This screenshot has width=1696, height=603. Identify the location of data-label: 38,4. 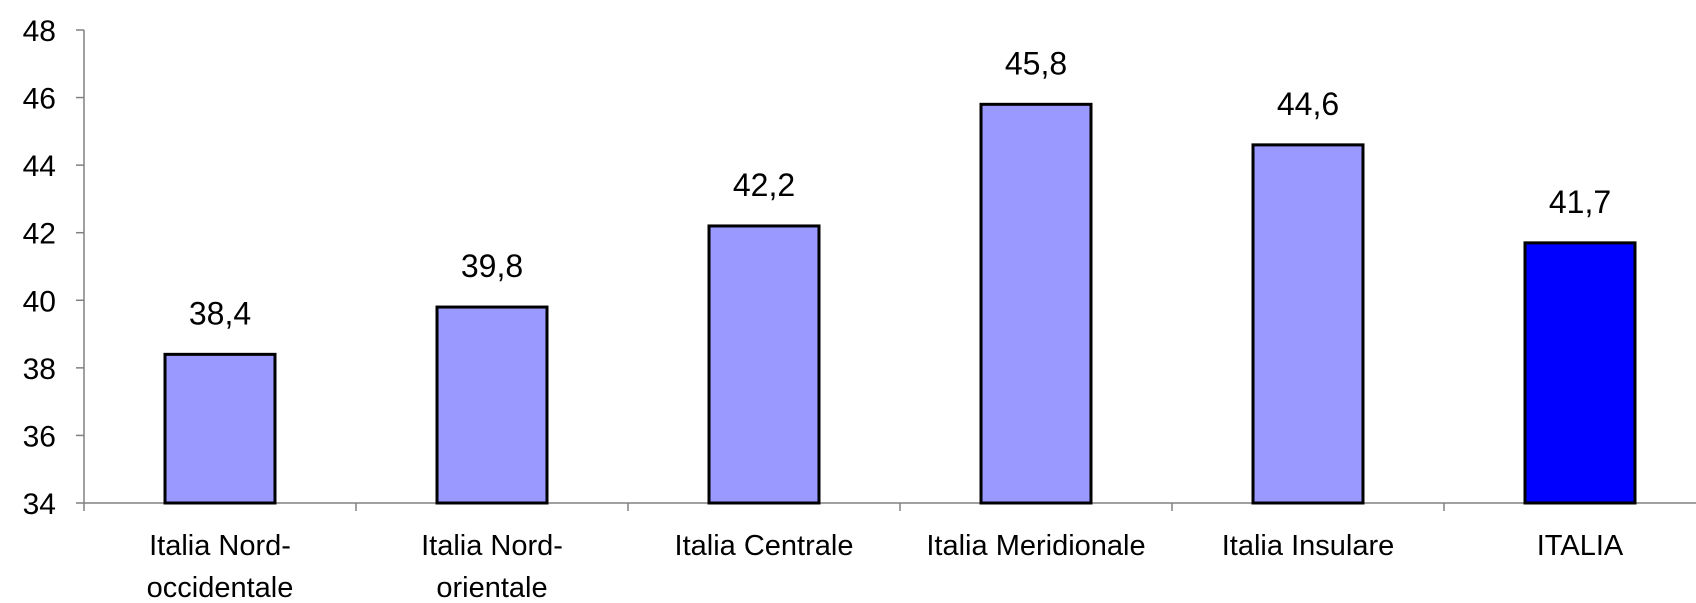
(220, 313).